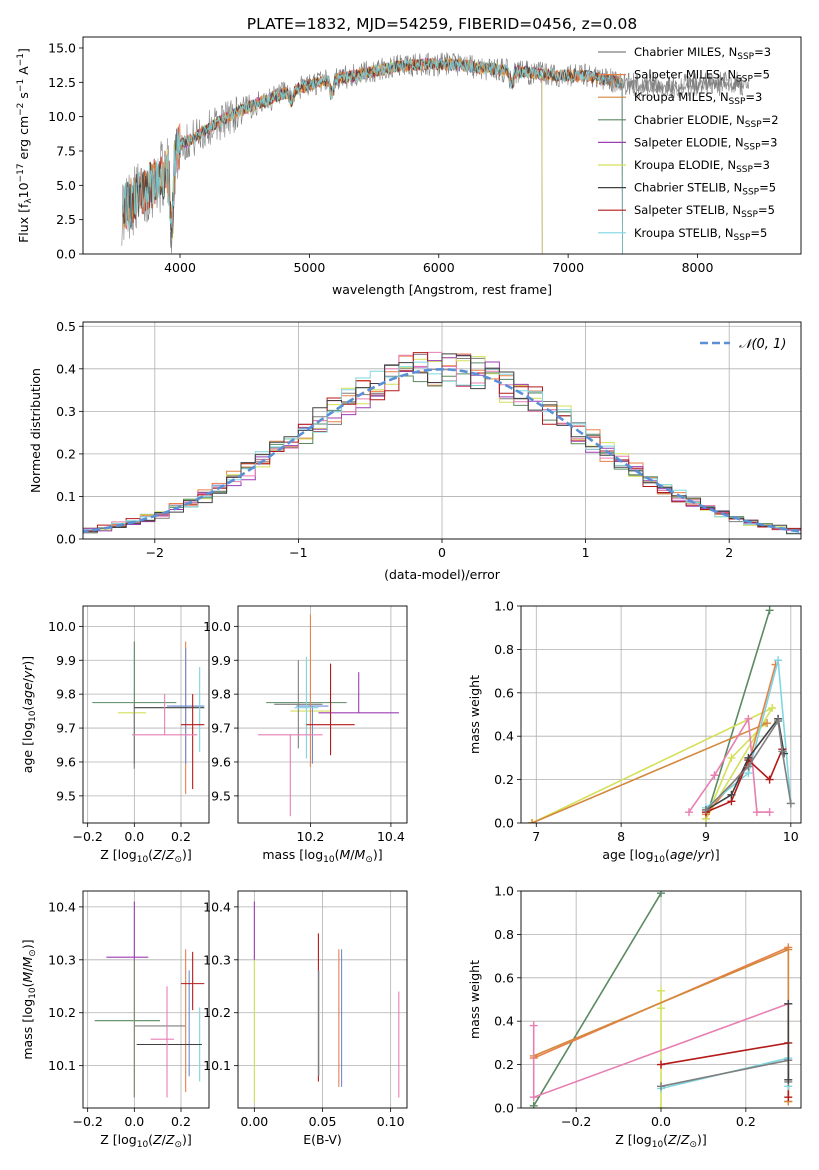 Image resolution: width=819 pixels, height=1170 pixels. I want to click on y-axis-label: mass [log10(M/M⊙)], so click(29, 999).